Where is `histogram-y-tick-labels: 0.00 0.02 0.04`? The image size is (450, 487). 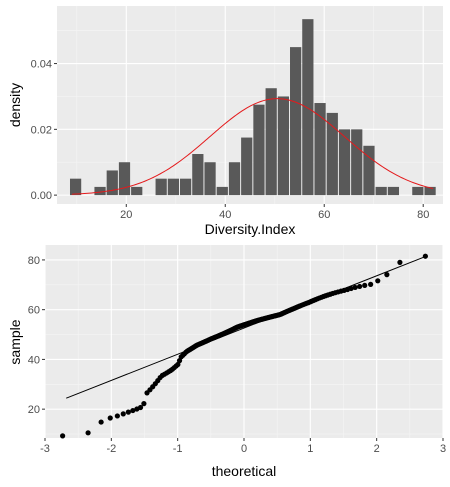 histogram-y-tick-labels: 0.00 0.02 0.04 is located at coordinates (44, 130).